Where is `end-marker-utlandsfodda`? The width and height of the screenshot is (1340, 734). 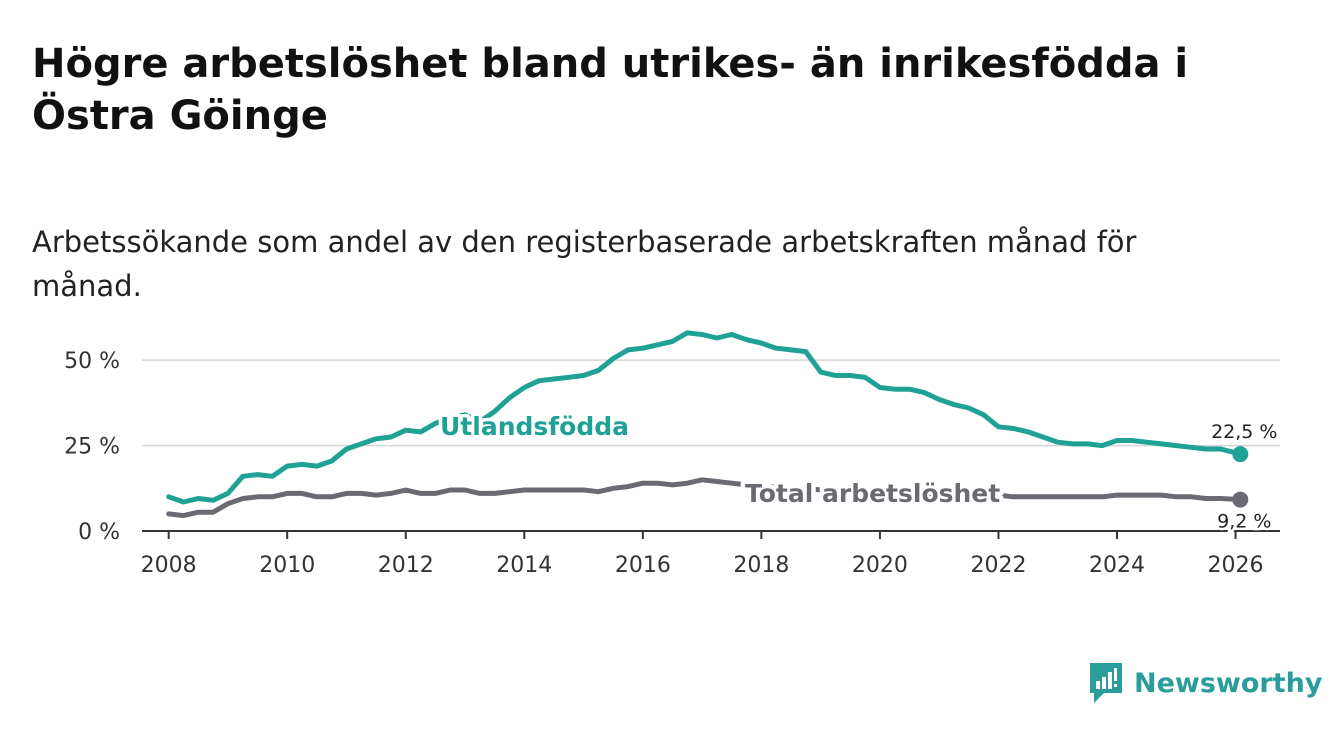
end-marker-utlandsfodda is located at coordinates (1240, 454).